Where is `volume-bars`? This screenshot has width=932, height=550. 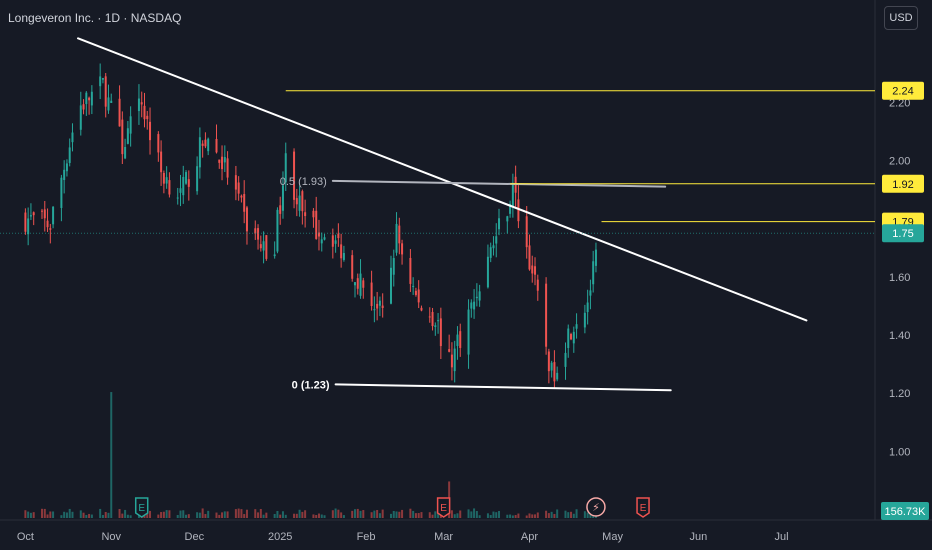
volume-bars is located at coordinates (310, 455).